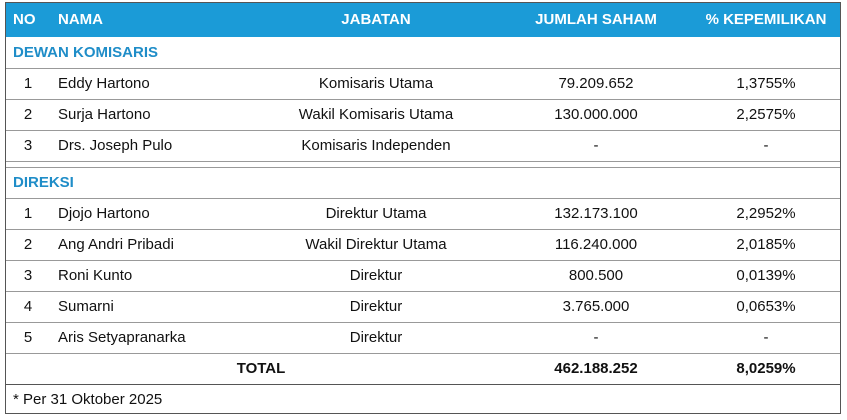 The width and height of the screenshot is (847, 420). What do you see at coordinates (122, 337) in the screenshot?
I see `table-cell: Aris Setyapranarka` at bounding box center [122, 337].